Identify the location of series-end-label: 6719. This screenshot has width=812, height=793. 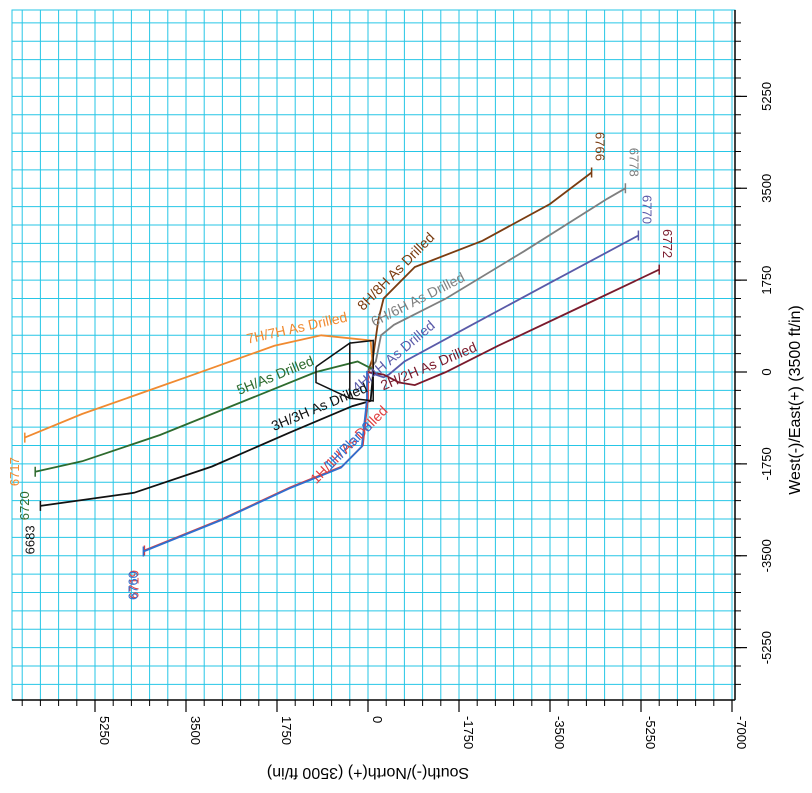
(133, 584).